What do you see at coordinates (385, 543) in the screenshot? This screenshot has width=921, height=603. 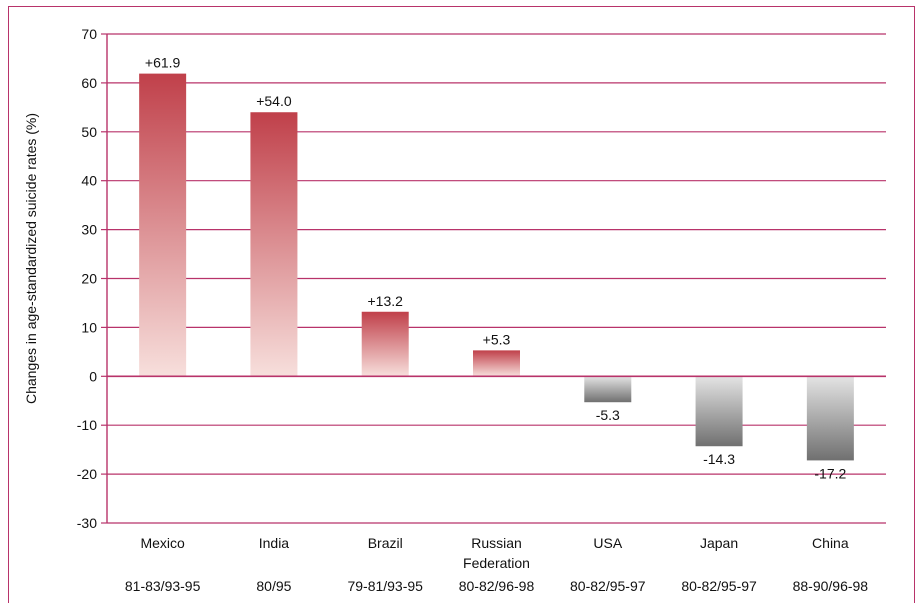 I see `x-tick-label: Brazil` at bounding box center [385, 543].